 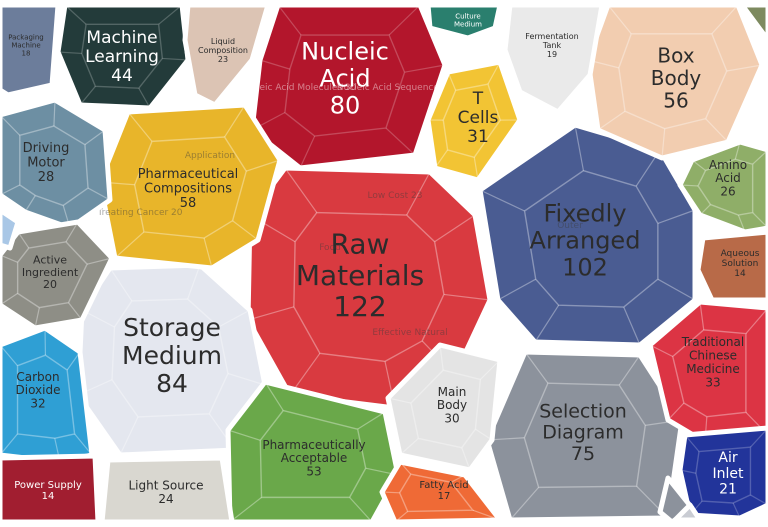 I want to click on cell-label: Air, so click(x=727, y=458).